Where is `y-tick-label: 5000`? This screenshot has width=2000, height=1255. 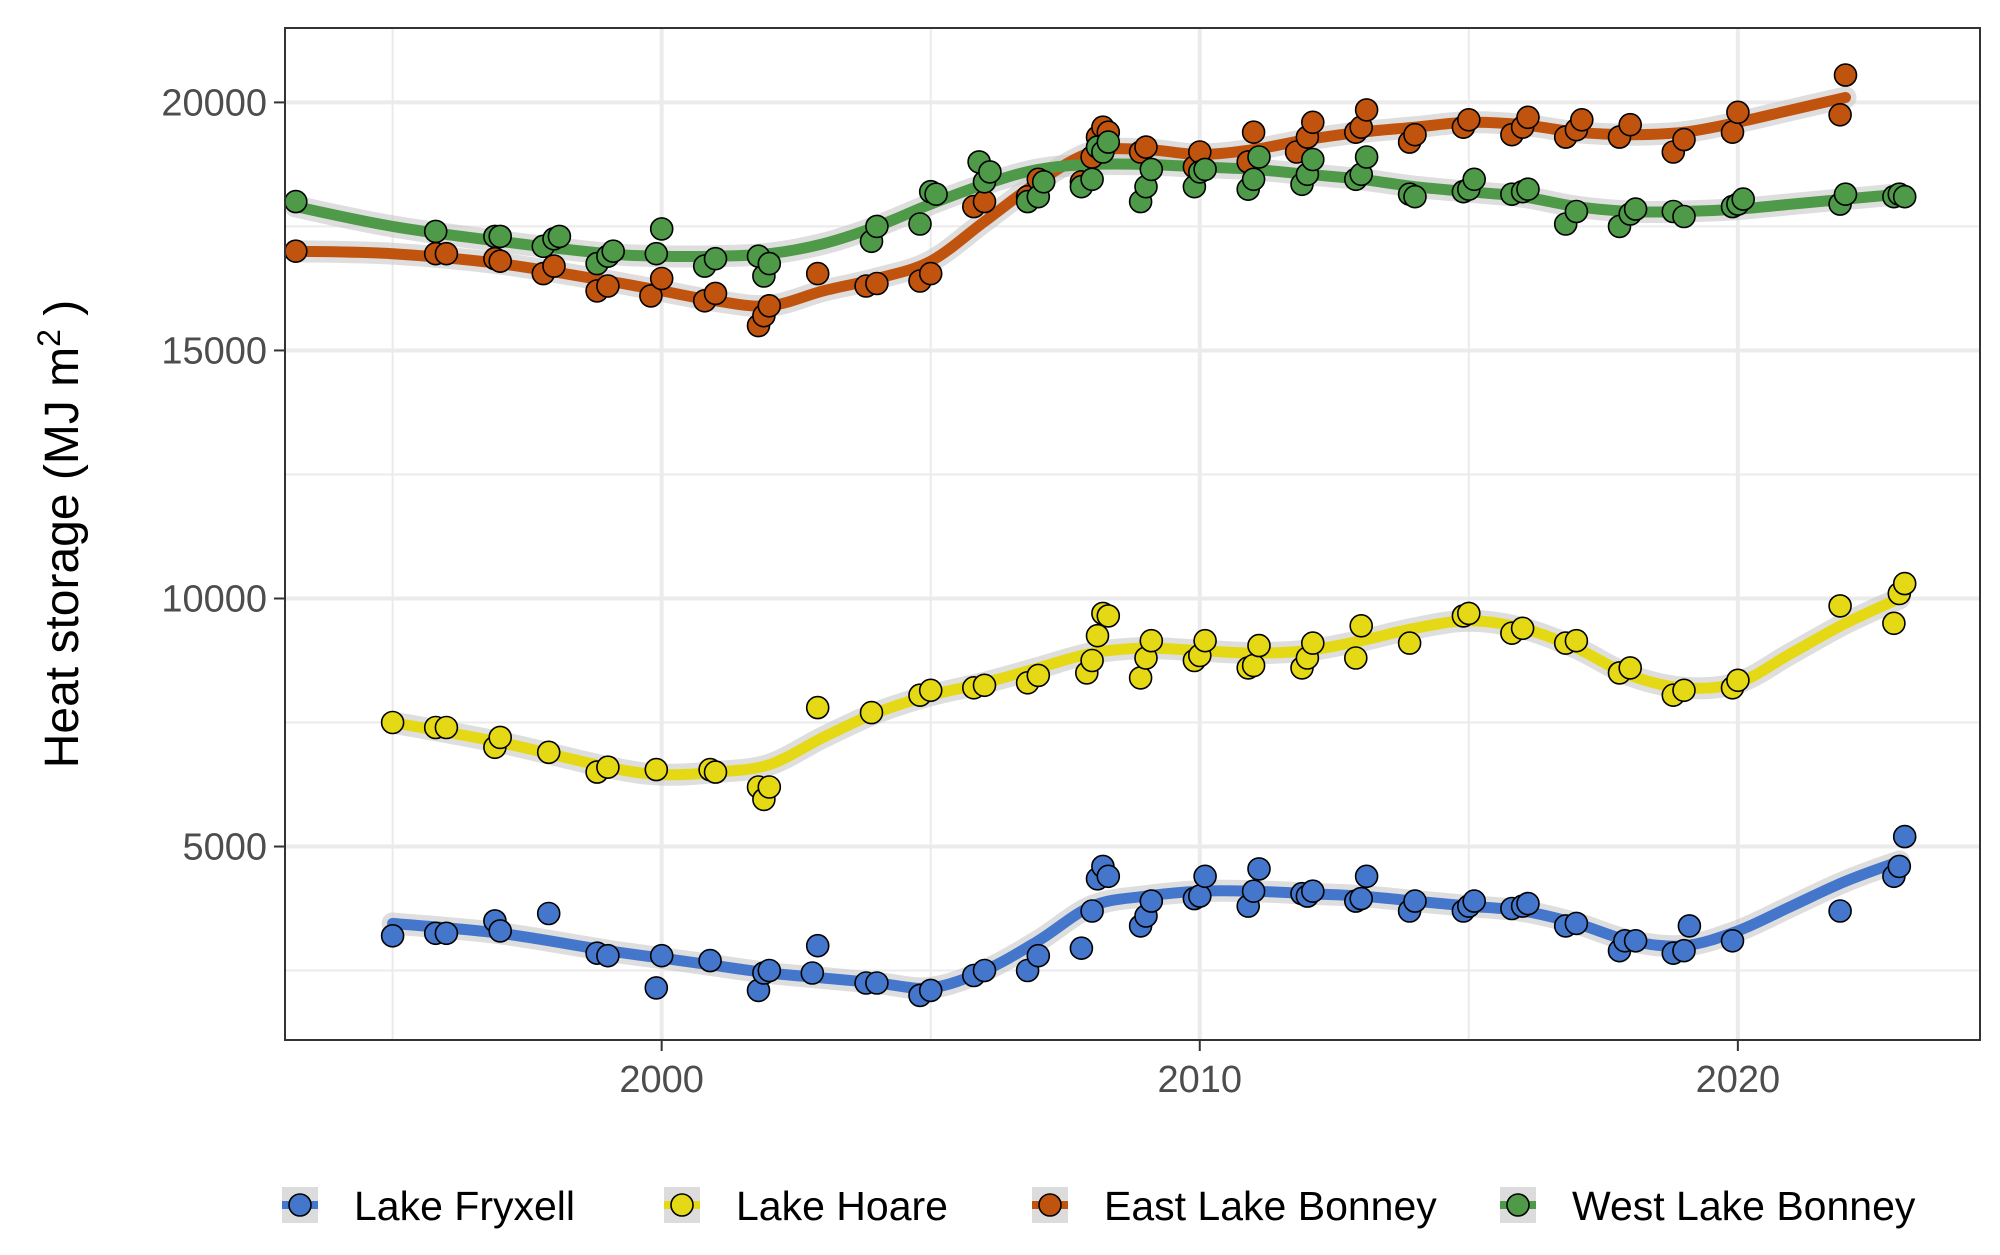
y-tick-label: 5000 is located at coordinates (224, 848).